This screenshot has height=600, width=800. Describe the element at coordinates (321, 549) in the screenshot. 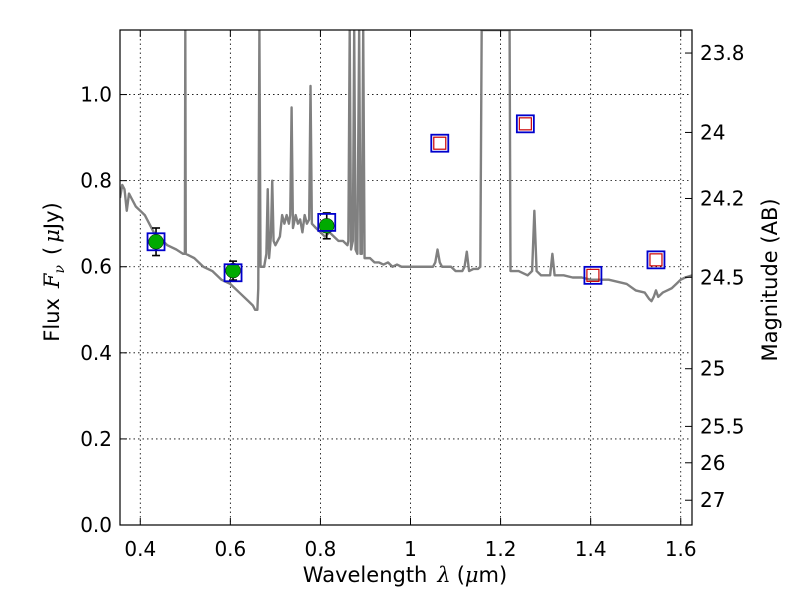

I see `x-tick-label: 0.8` at that location.